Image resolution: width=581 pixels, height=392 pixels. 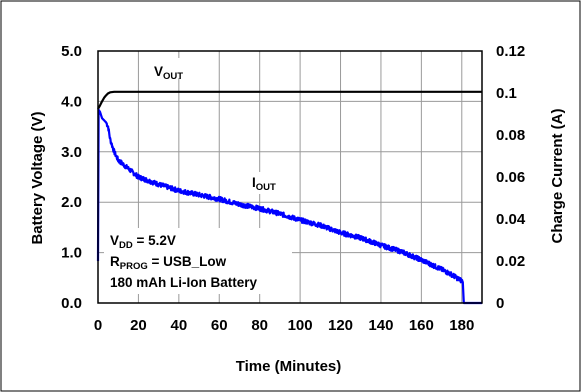 What do you see at coordinates (259, 325) in the screenshot?
I see `x-tick-label: 80` at bounding box center [259, 325].